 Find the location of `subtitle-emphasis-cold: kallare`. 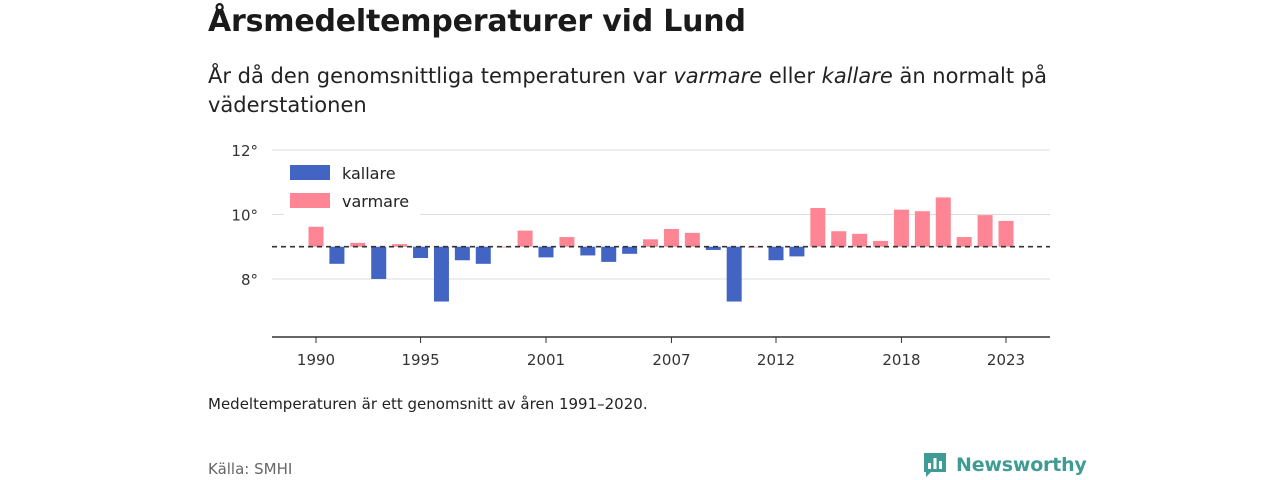

subtitle-emphasis-cold: kallare is located at coordinates (857, 76).